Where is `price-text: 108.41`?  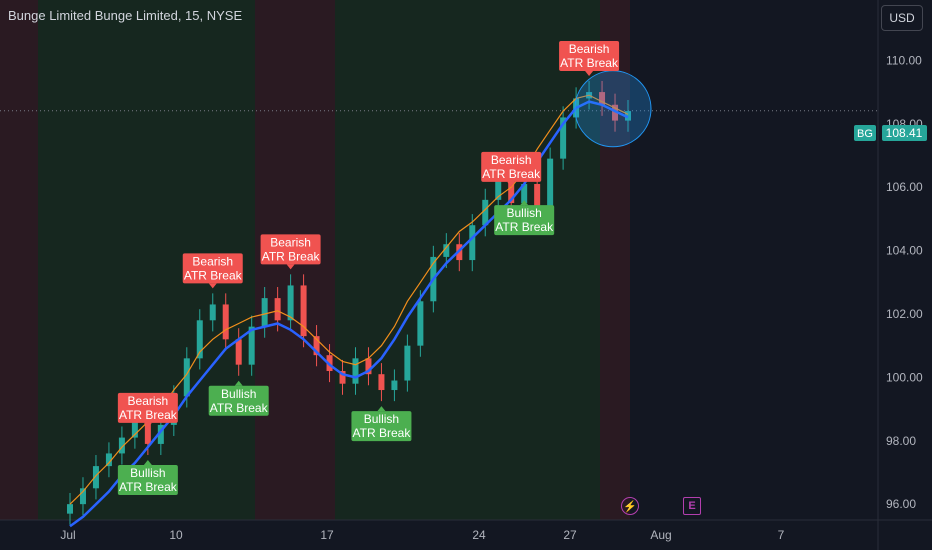
price-text: 108.41 is located at coordinates (904, 133).